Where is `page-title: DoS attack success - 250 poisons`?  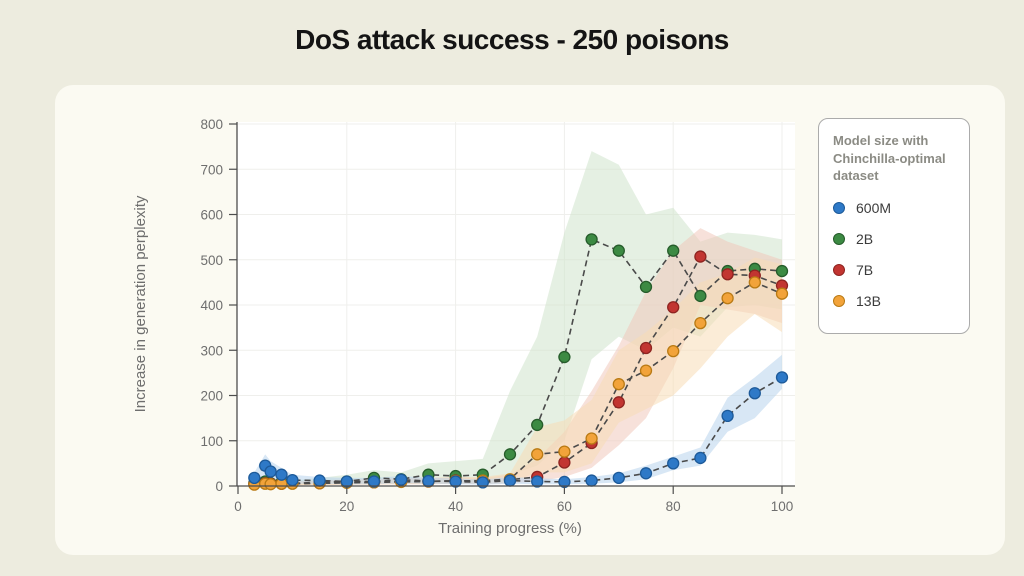 page-title: DoS attack success - 250 poisons is located at coordinates (512, 39).